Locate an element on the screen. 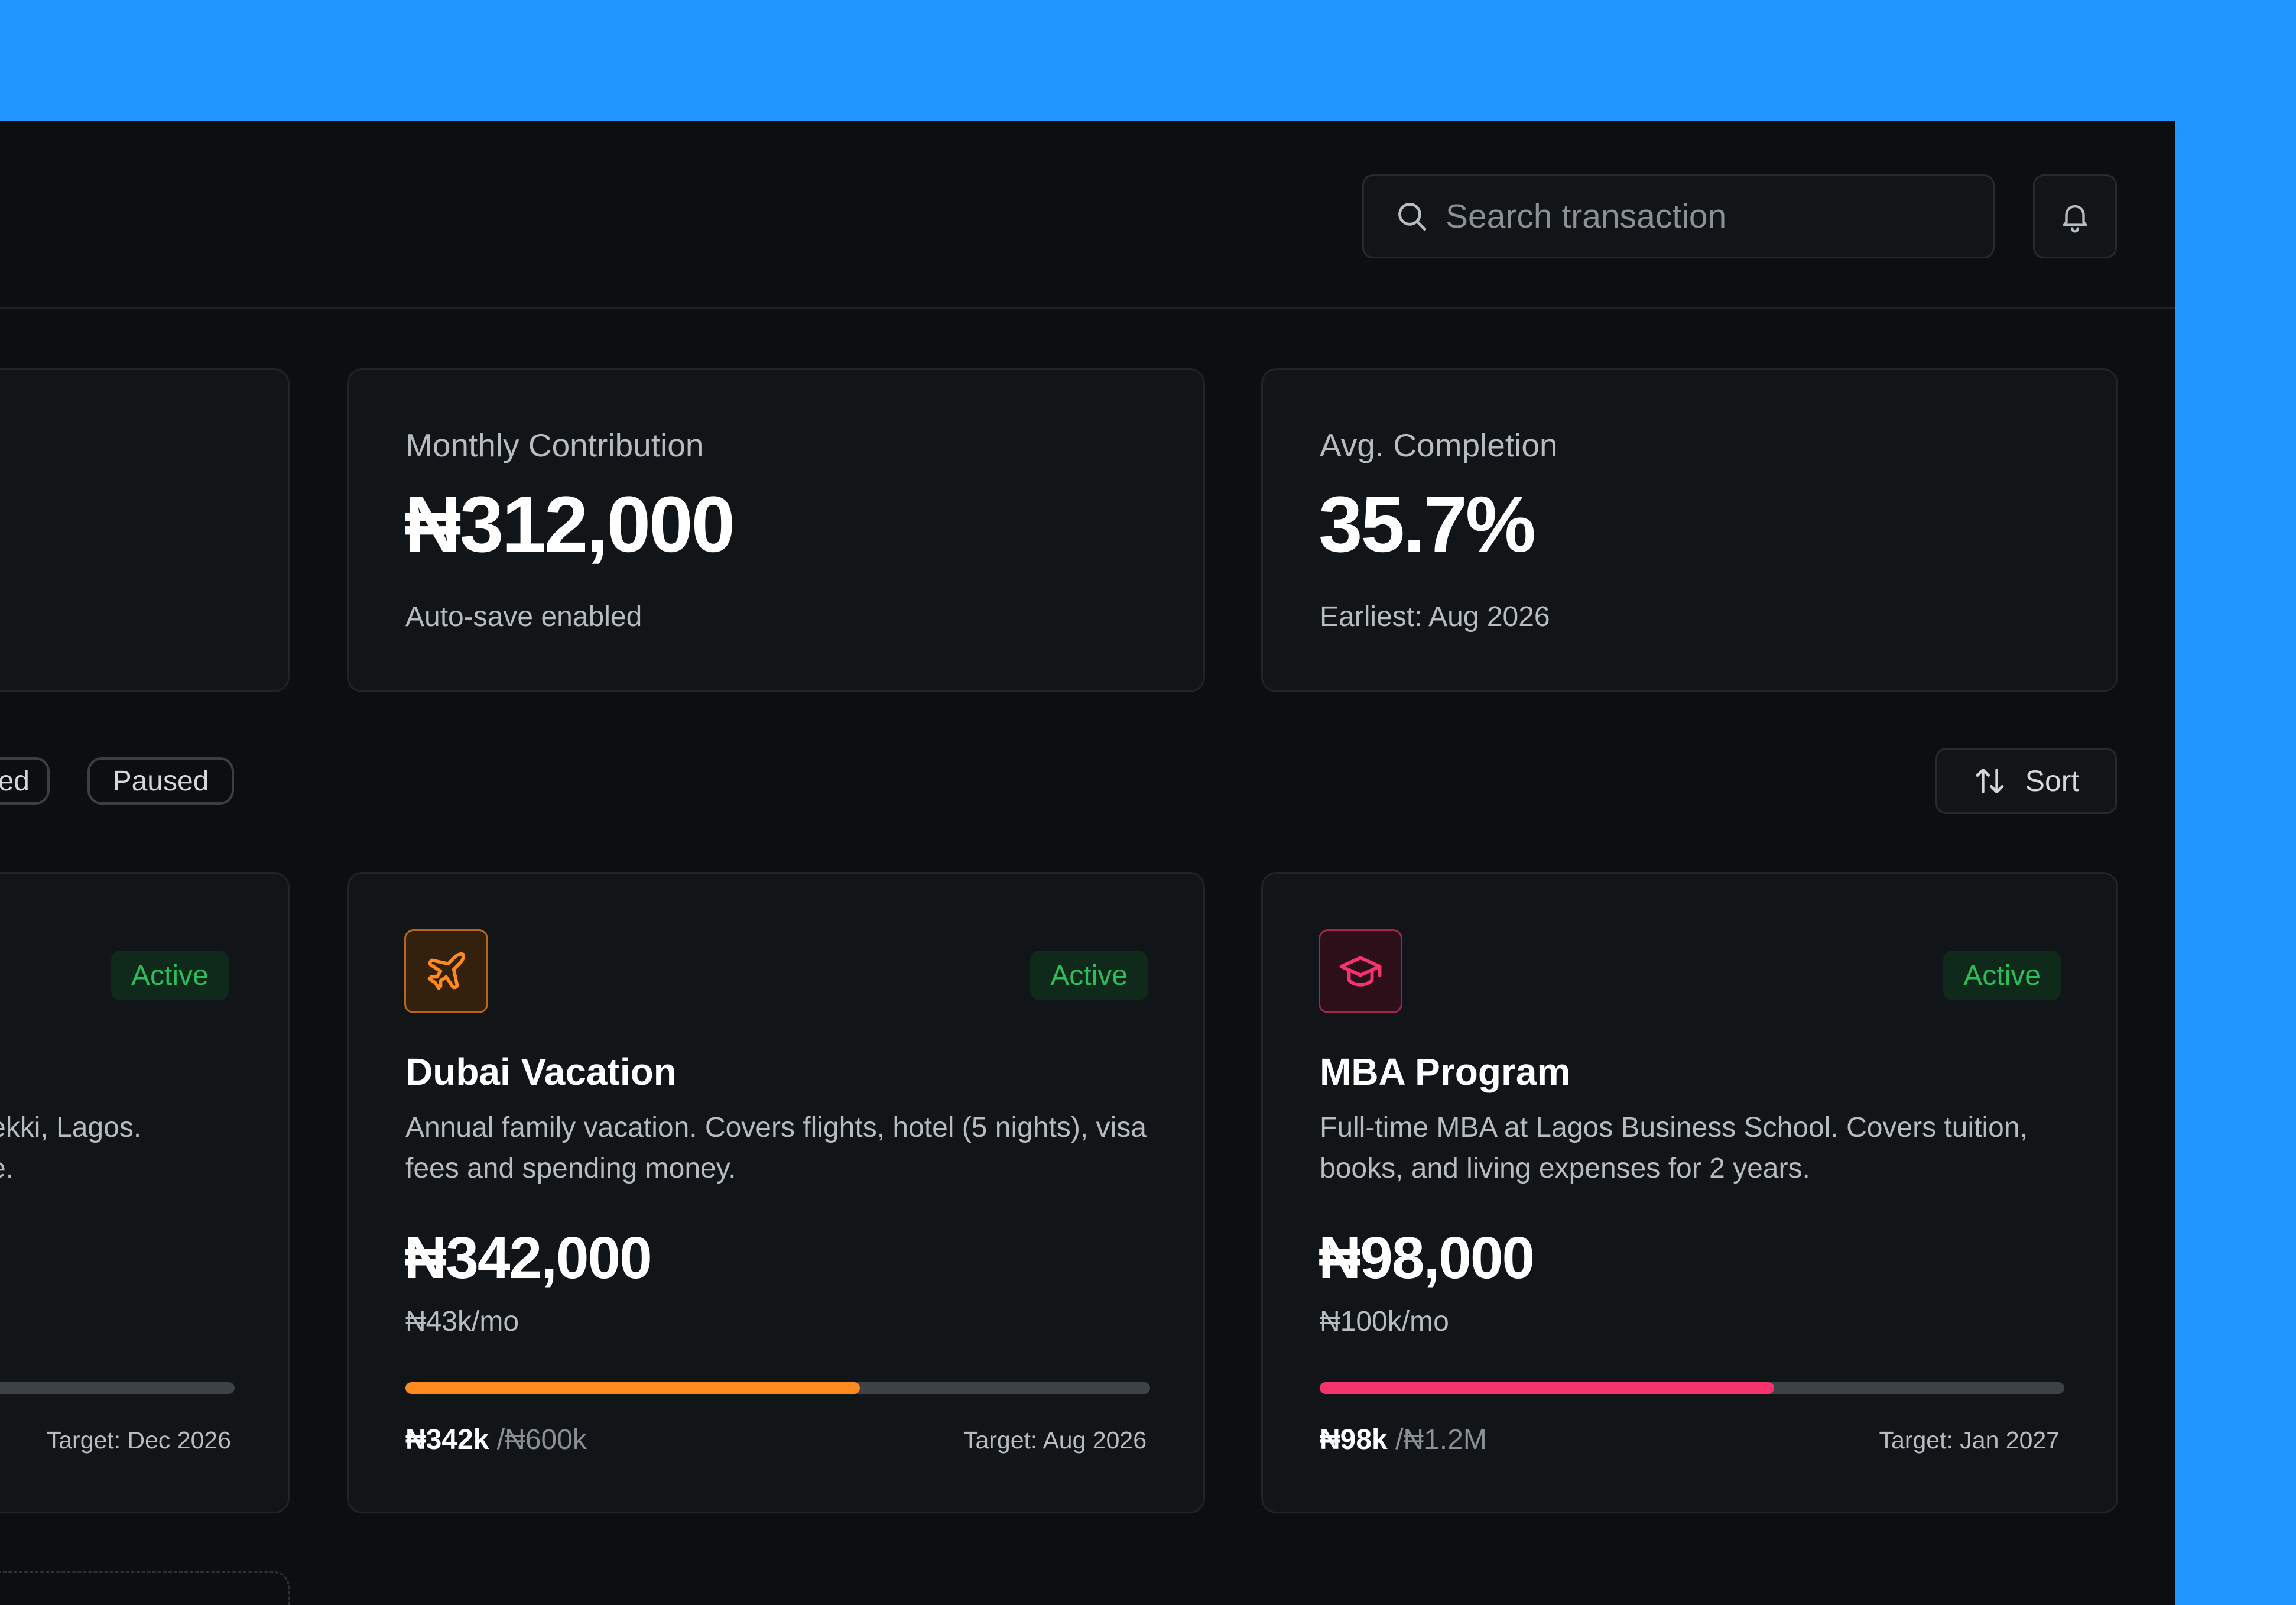 The width and height of the screenshot is (2296, 1605). stat-value: ₦312,000 is located at coordinates (569, 525).